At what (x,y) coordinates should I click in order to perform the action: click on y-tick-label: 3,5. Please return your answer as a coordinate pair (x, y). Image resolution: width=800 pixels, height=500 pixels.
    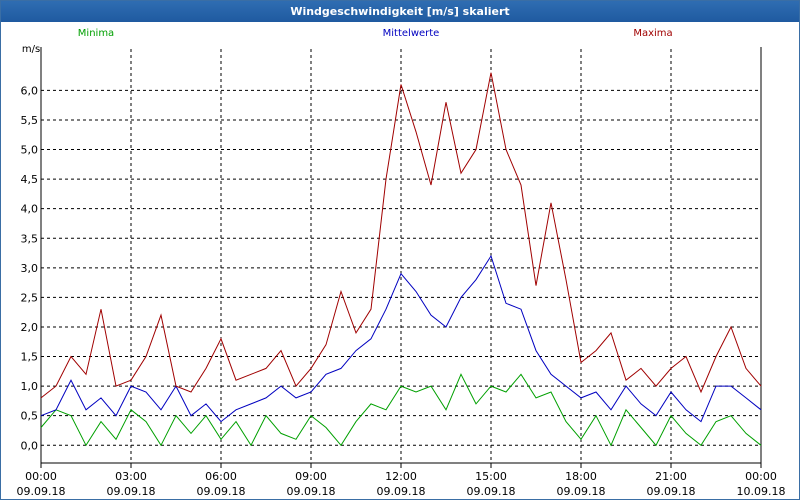
    Looking at the image, I should click on (30, 238).